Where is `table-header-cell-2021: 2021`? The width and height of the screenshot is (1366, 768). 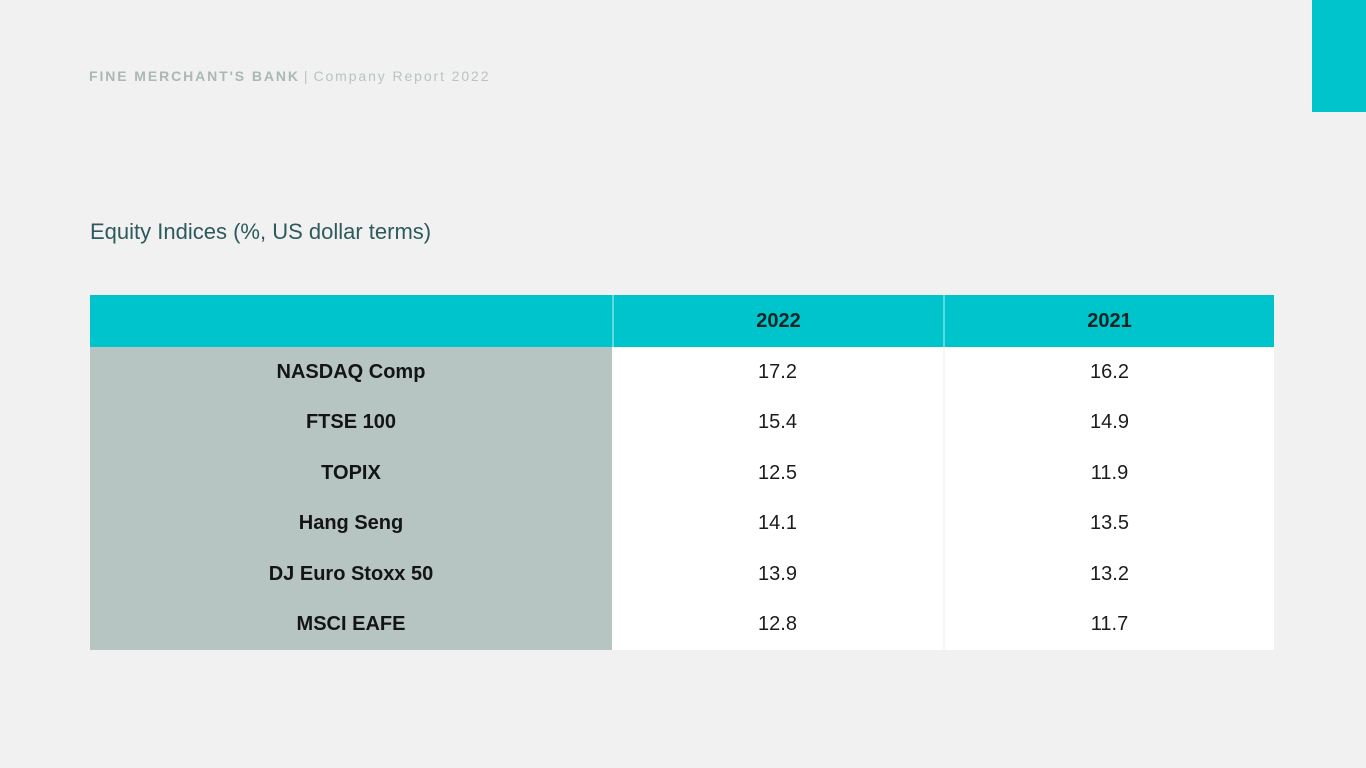 table-header-cell-2021: 2021 is located at coordinates (1108, 321).